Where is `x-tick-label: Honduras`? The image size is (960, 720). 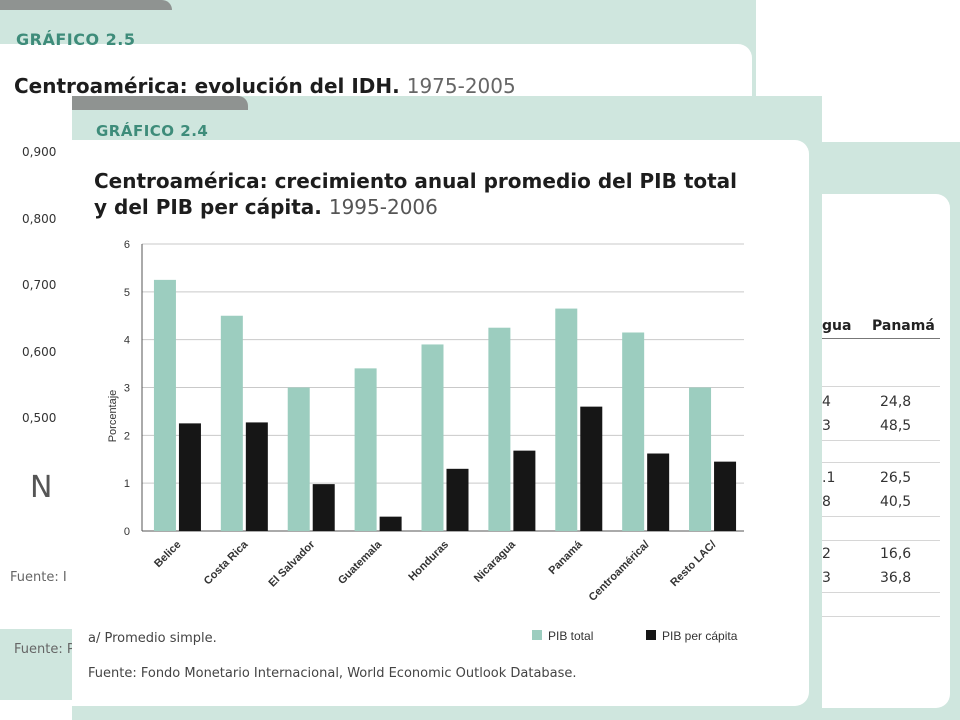
x-tick-label: Honduras is located at coordinates (428, 561).